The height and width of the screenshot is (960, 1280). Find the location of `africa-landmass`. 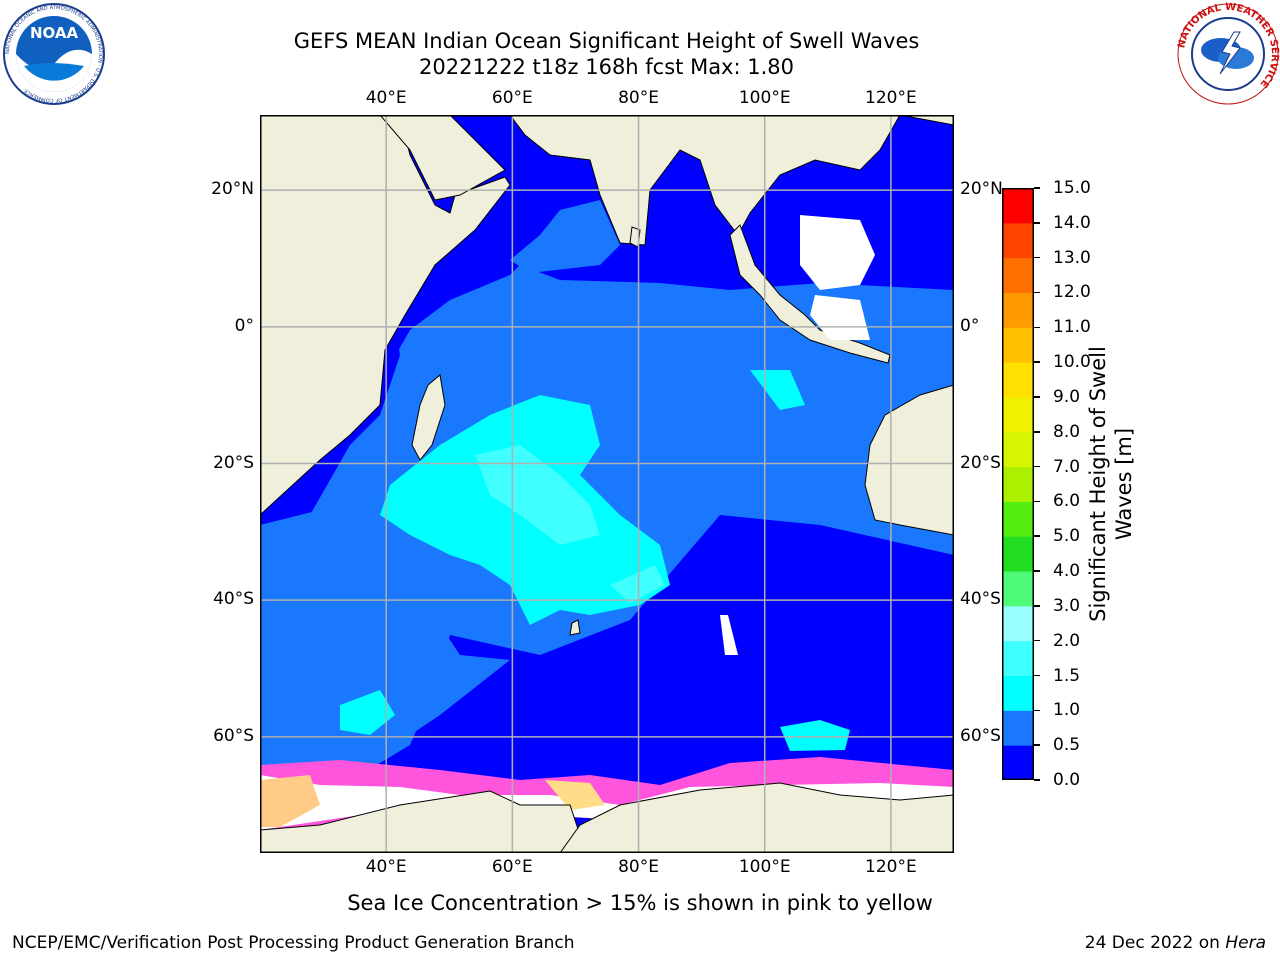

africa-landmass is located at coordinates (385, 315).